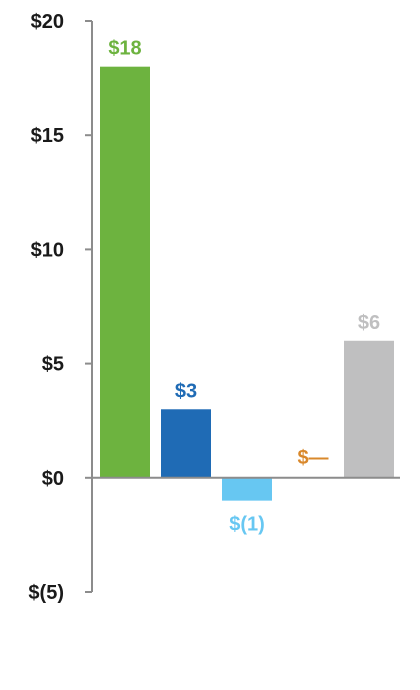 The image size is (420, 690). Describe the element at coordinates (186, 391) in the screenshot. I see `bar-data-label: $3` at that location.